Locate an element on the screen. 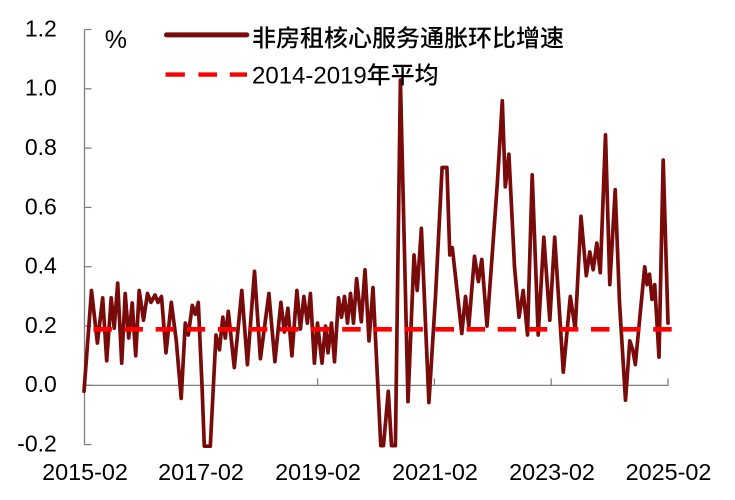 Image resolution: width=735 pixels, height=500 pixels. svg-text: 2021-02 is located at coordinates (435, 472).